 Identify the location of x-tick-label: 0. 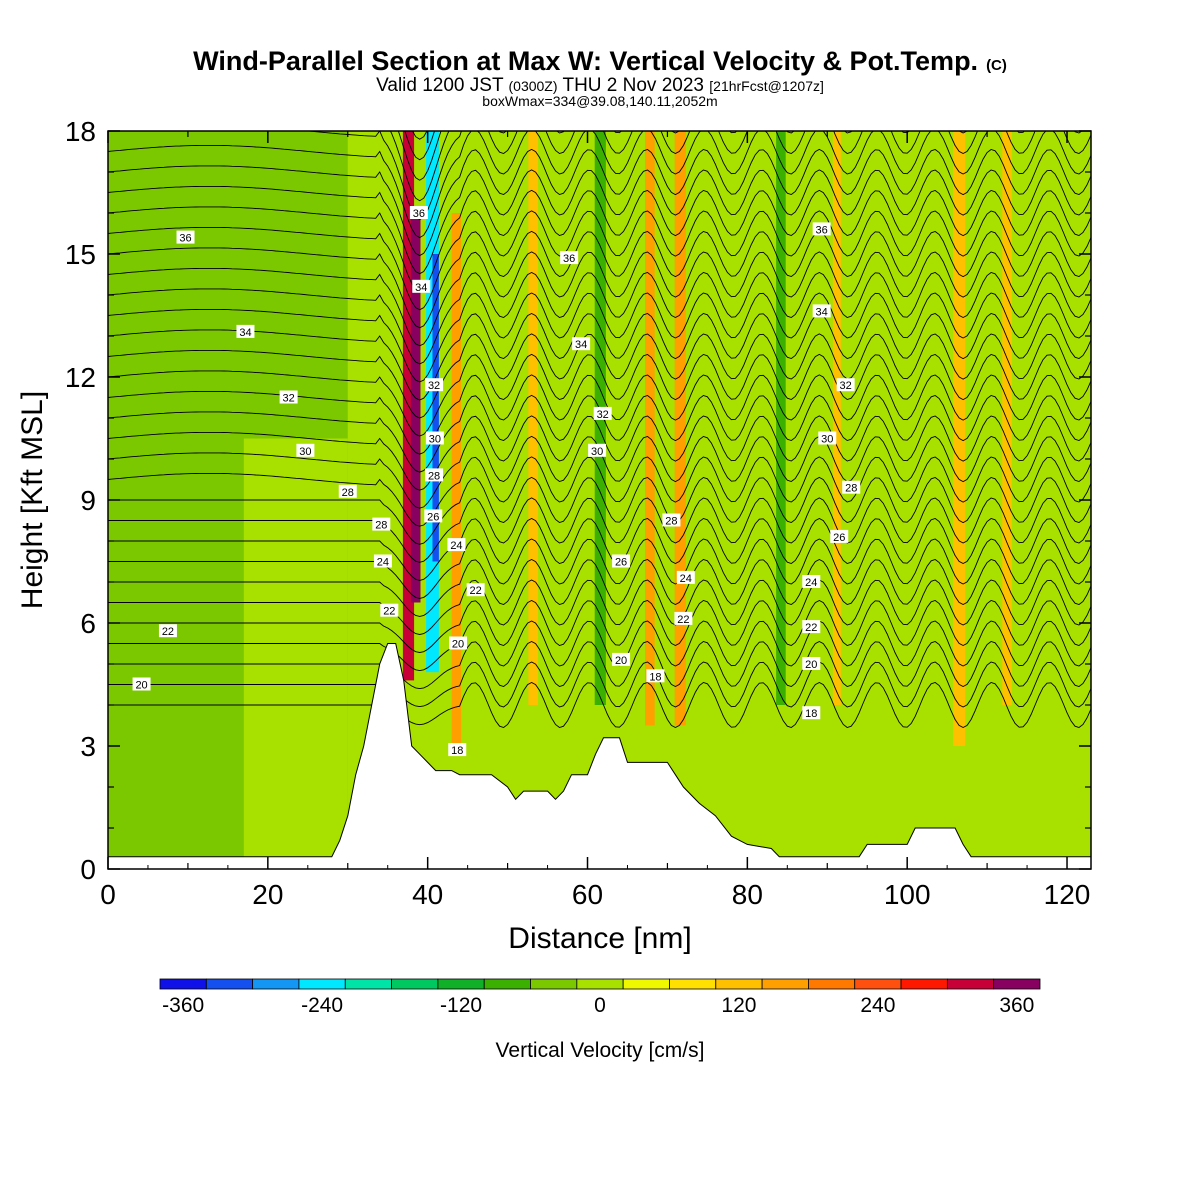
(108, 894).